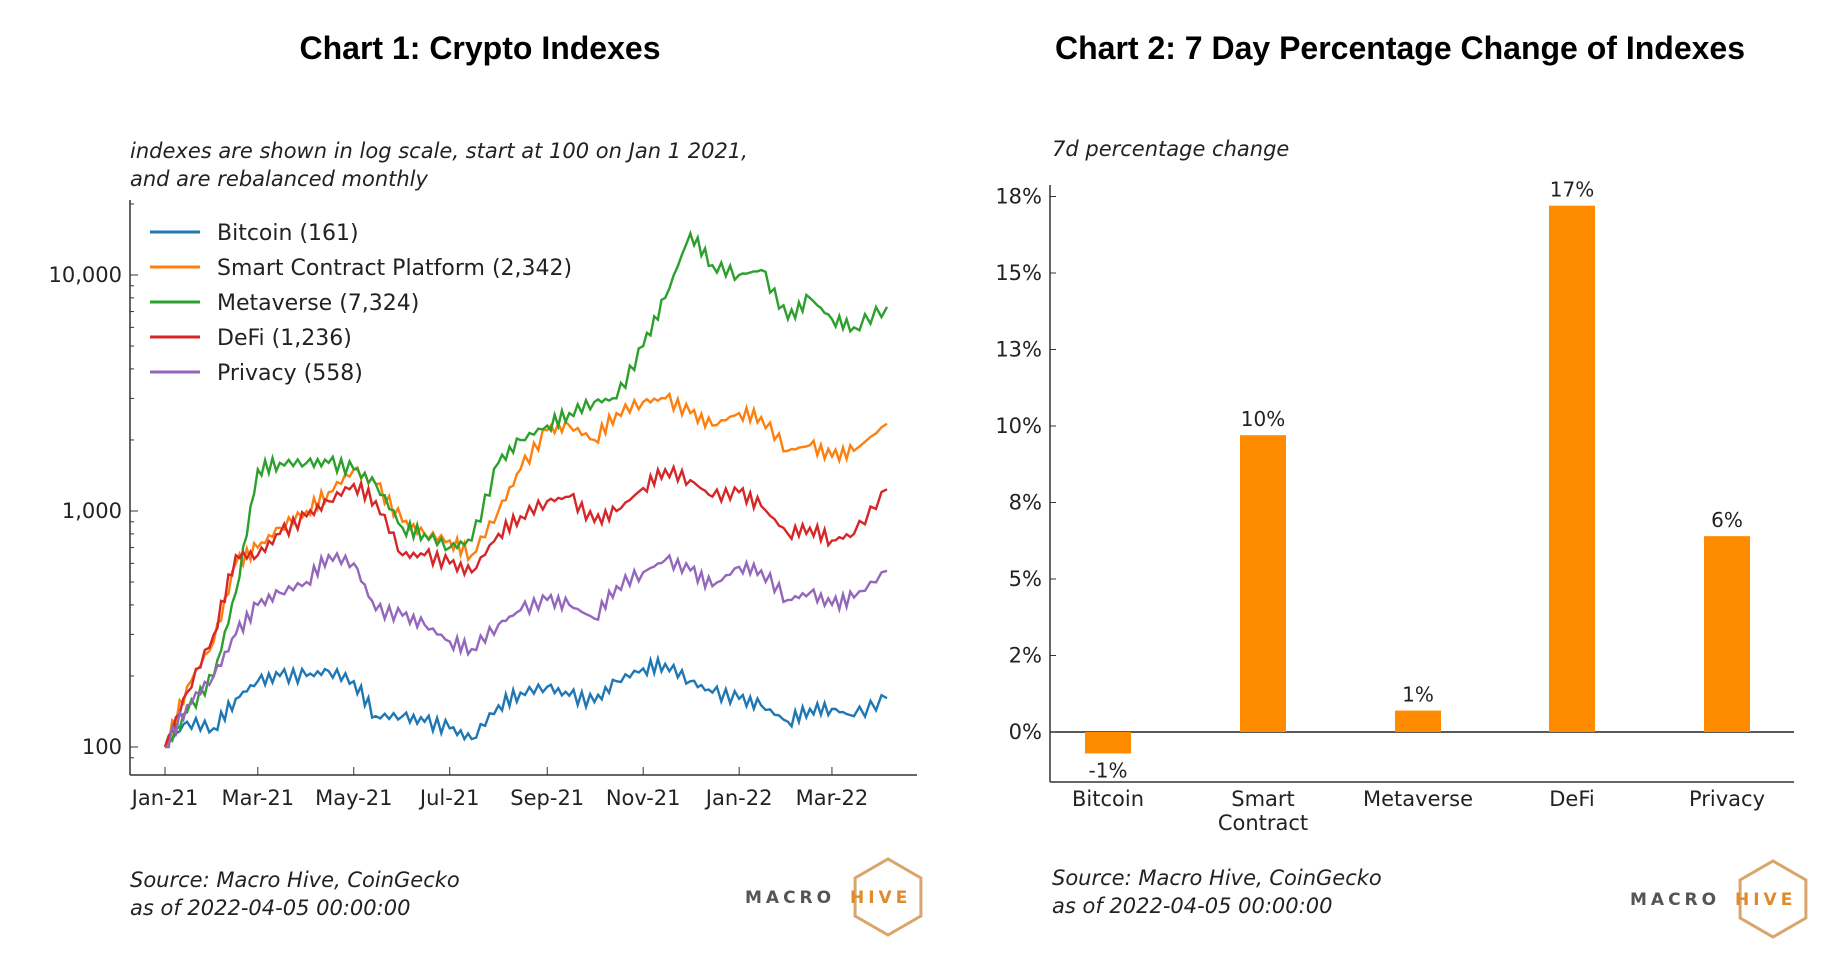 This screenshot has width=1836, height=956. Describe the element at coordinates (1418, 695) in the screenshot. I see `bar-data-label: 1%` at that location.